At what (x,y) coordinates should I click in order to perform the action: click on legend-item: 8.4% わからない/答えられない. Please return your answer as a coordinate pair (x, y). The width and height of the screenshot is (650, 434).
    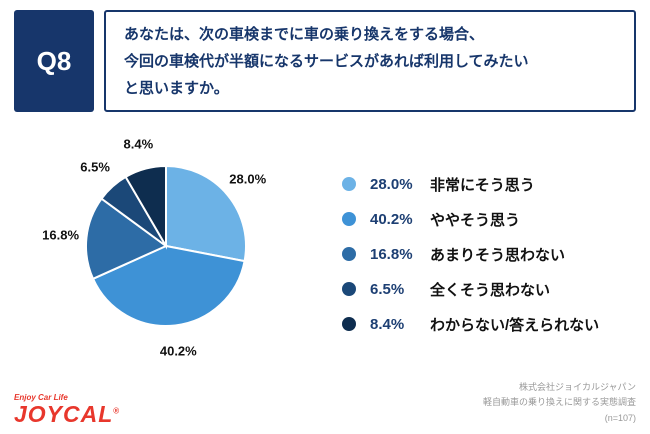
    Looking at the image, I should click on (489, 324).